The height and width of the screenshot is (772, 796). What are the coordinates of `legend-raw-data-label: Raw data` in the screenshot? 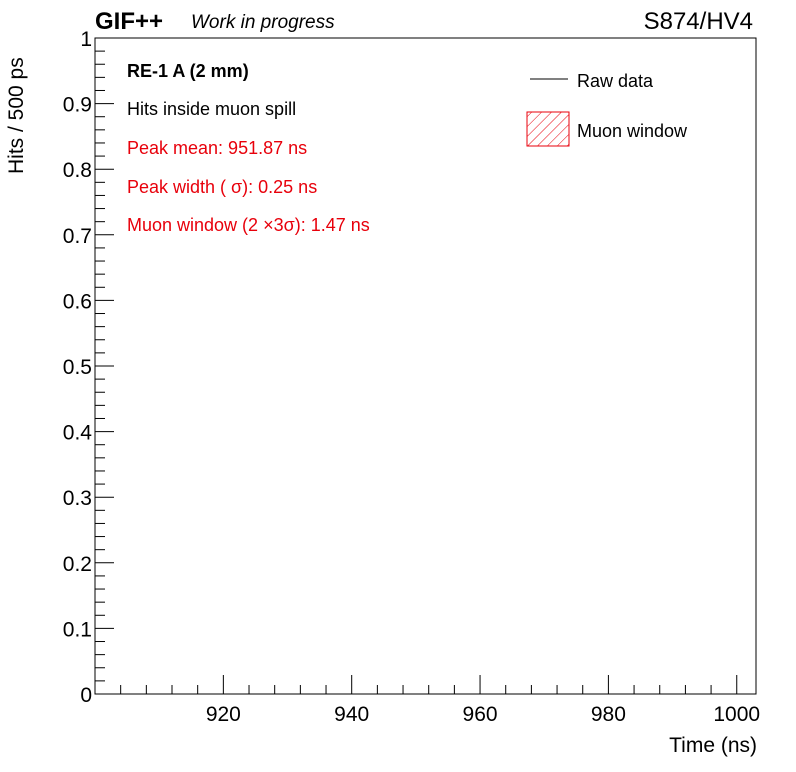 It's located at (615, 81).